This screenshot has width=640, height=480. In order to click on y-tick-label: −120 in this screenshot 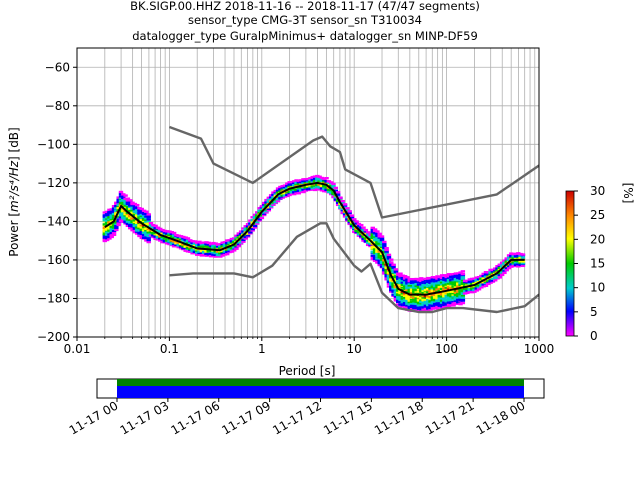, I will do `click(53, 183)`.